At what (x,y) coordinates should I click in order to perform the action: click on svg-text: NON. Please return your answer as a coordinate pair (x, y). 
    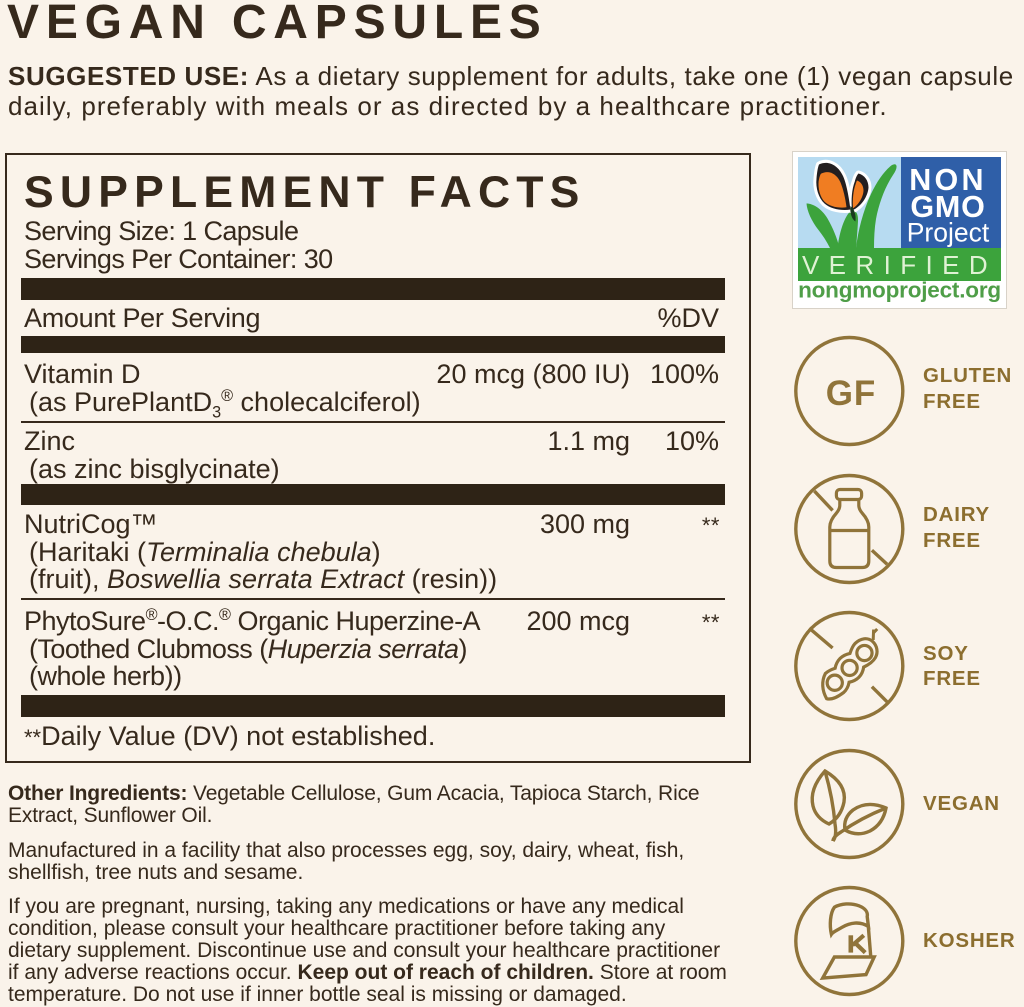
    Looking at the image, I should click on (947, 180).